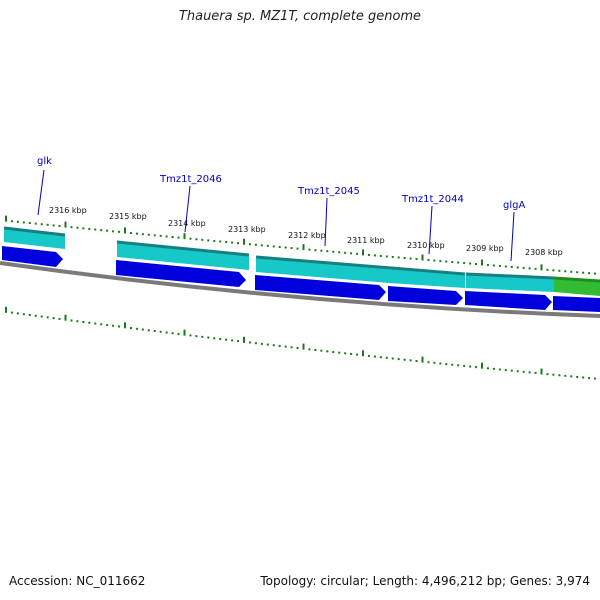 The image size is (600, 600). I want to click on gene-label-tmz1t-2046: Tmz1t_2046, so click(190, 179).